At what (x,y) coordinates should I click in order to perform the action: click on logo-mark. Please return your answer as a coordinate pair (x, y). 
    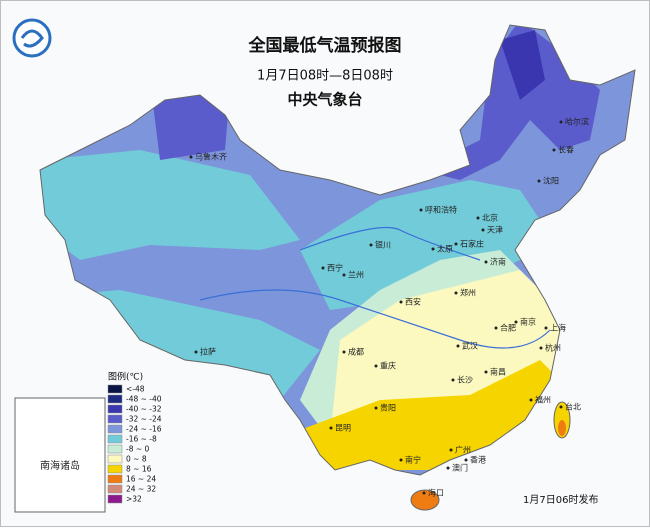
    Looking at the image, I should click on (32, 38).